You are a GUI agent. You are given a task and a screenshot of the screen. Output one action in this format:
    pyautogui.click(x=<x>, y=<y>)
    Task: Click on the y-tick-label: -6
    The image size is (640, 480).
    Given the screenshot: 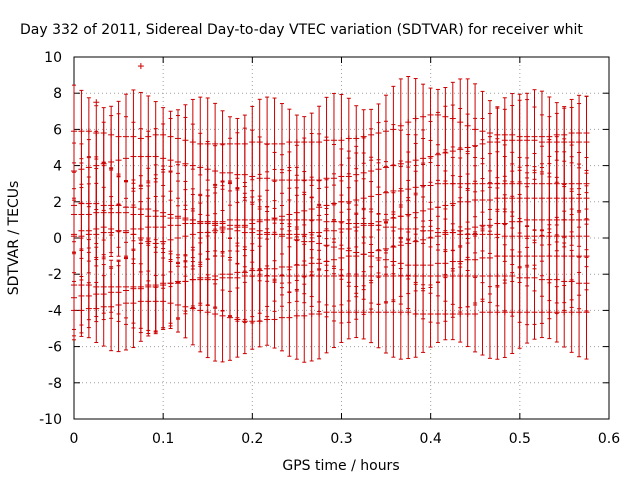 What is the action you would take?
    pyautogui.click(x=55, y=348)
    